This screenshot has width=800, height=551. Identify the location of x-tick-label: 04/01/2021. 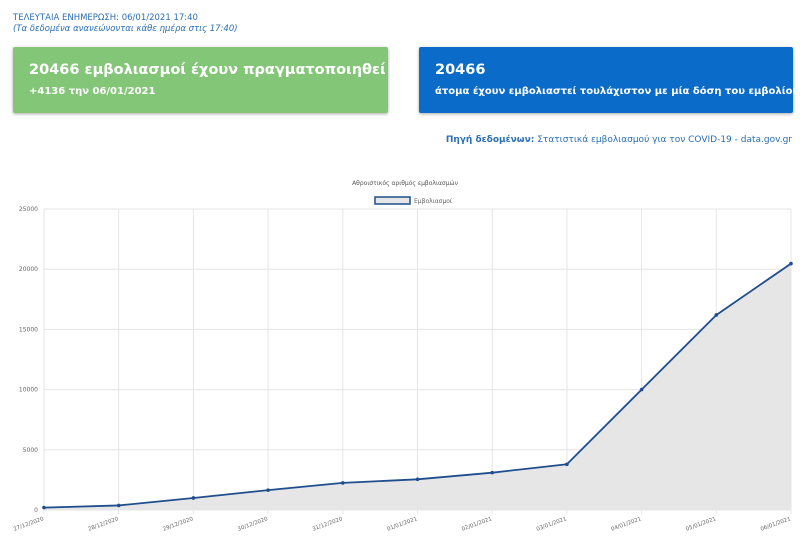
(626, 524).